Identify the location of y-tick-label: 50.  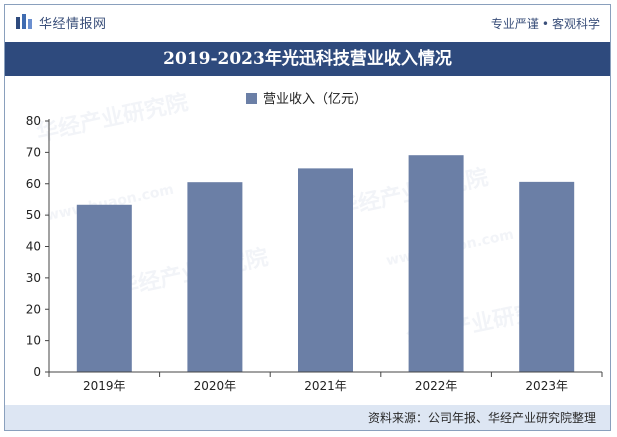
(33, 215).